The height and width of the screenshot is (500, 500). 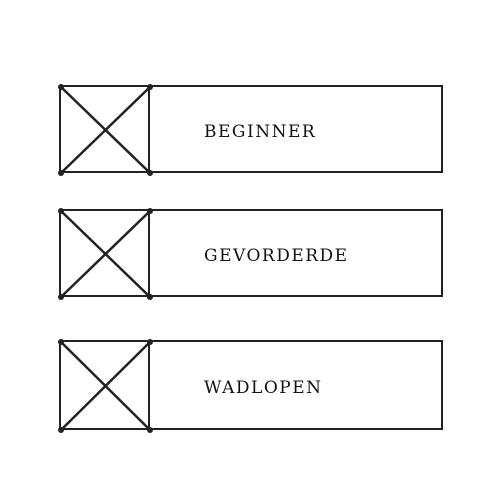 I want to click on option-gevorderde: GEVORDERDE, so click(x=250, y=254).